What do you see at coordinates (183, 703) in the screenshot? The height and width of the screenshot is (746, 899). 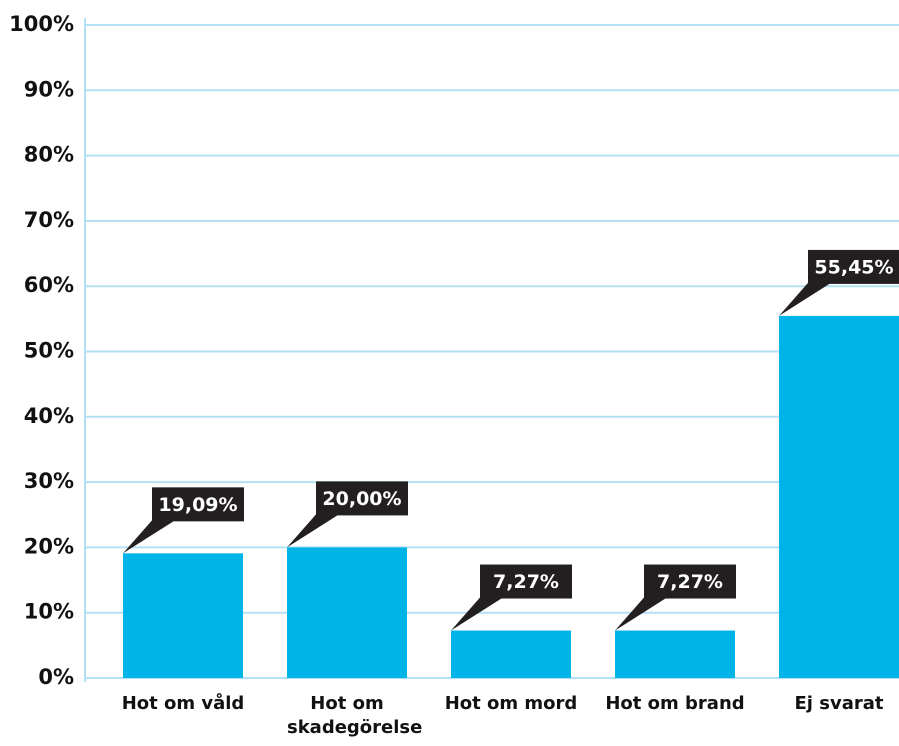 I see `x-tick-label: Hot om våld` at bounding box center [183, 703].